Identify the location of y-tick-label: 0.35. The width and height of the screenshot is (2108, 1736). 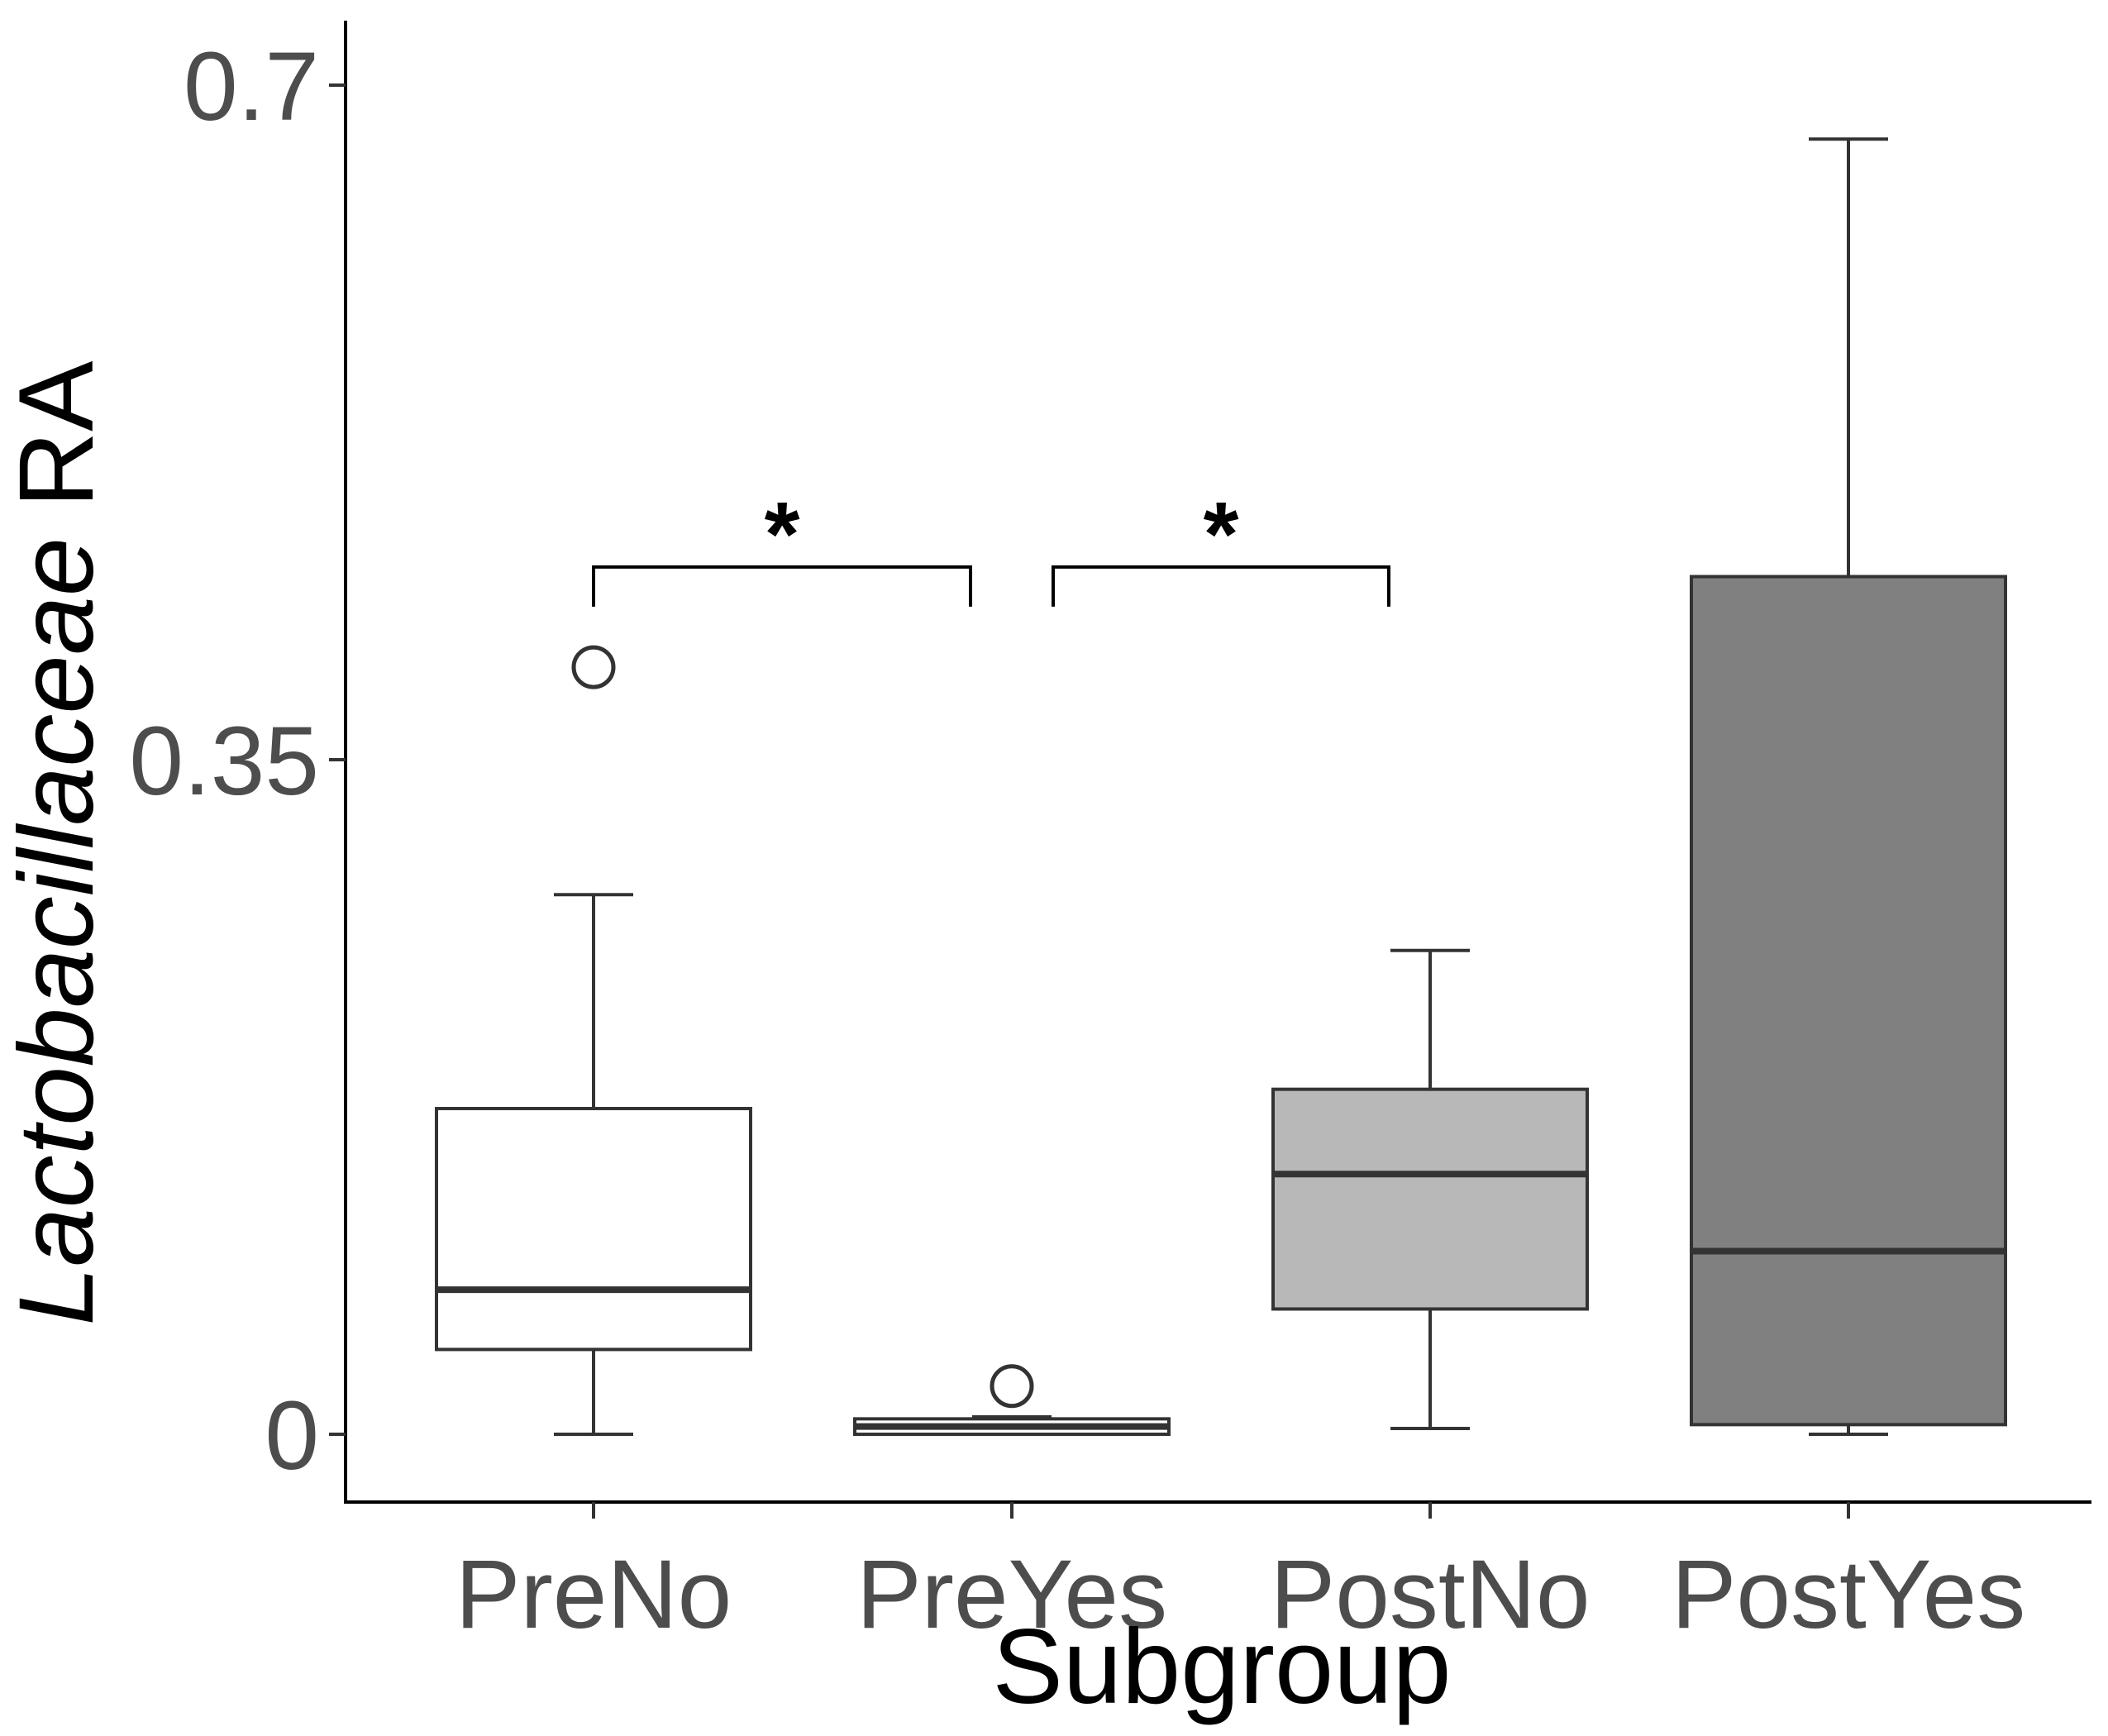
(224, 761).